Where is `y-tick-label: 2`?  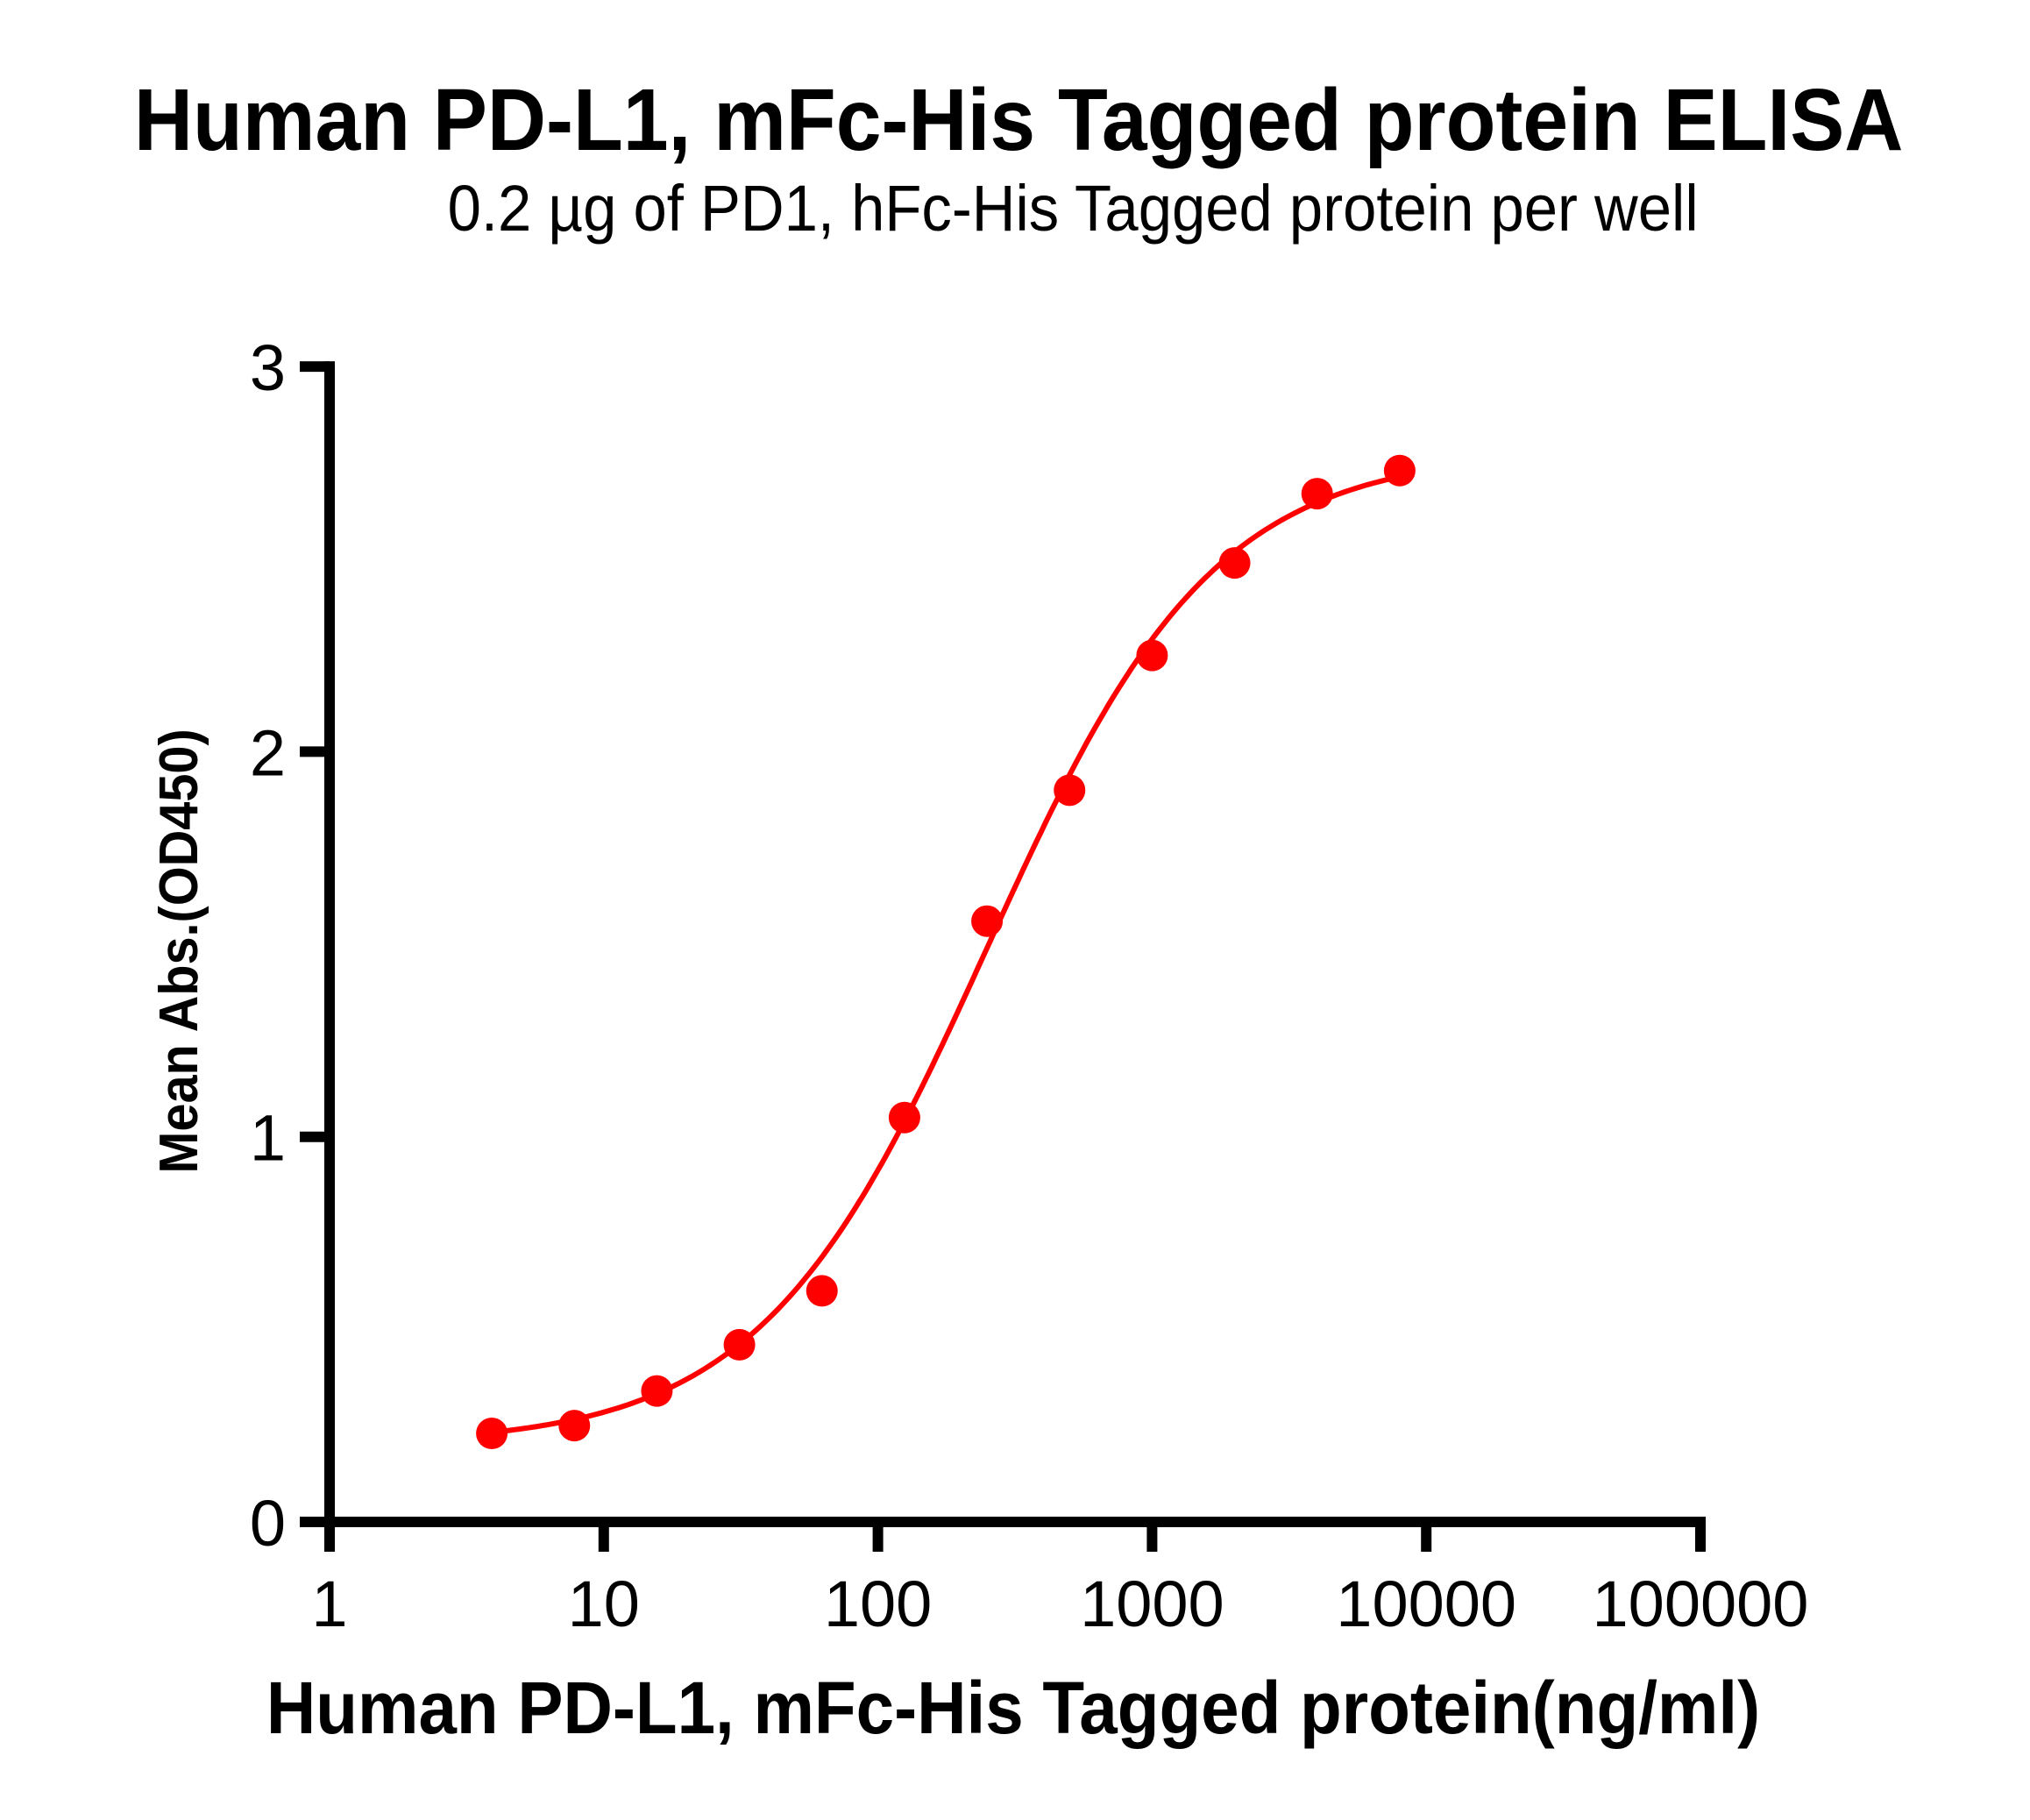
y-tick-label: 2 is located at coordinates (268, 752).